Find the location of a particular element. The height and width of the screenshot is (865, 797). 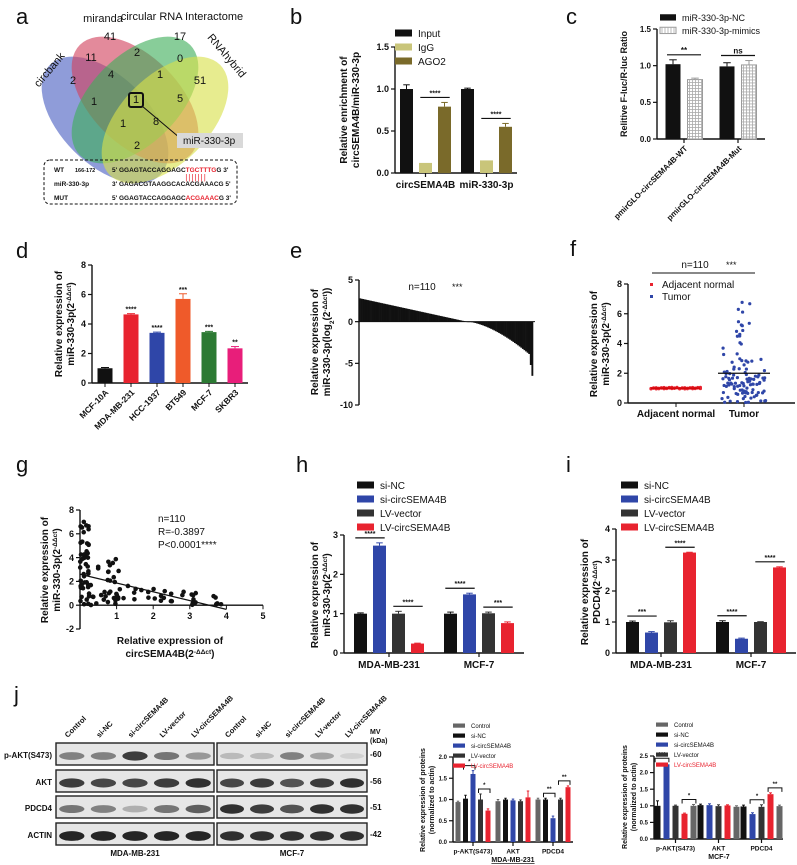

alignment-row-label: WT is located at coordinates (59, 170).